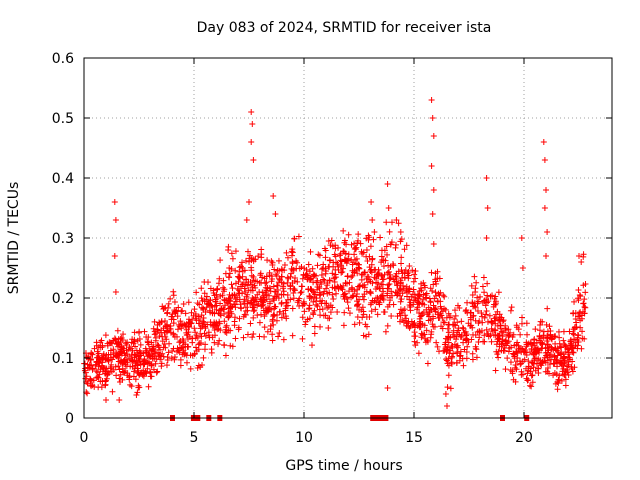 The width and height of the screenshot is (640, 480). What do you see at coordinates (63, 179) in the screenshot?
I see `y-tick-label: 0.4` at bounding box center [63, 179].